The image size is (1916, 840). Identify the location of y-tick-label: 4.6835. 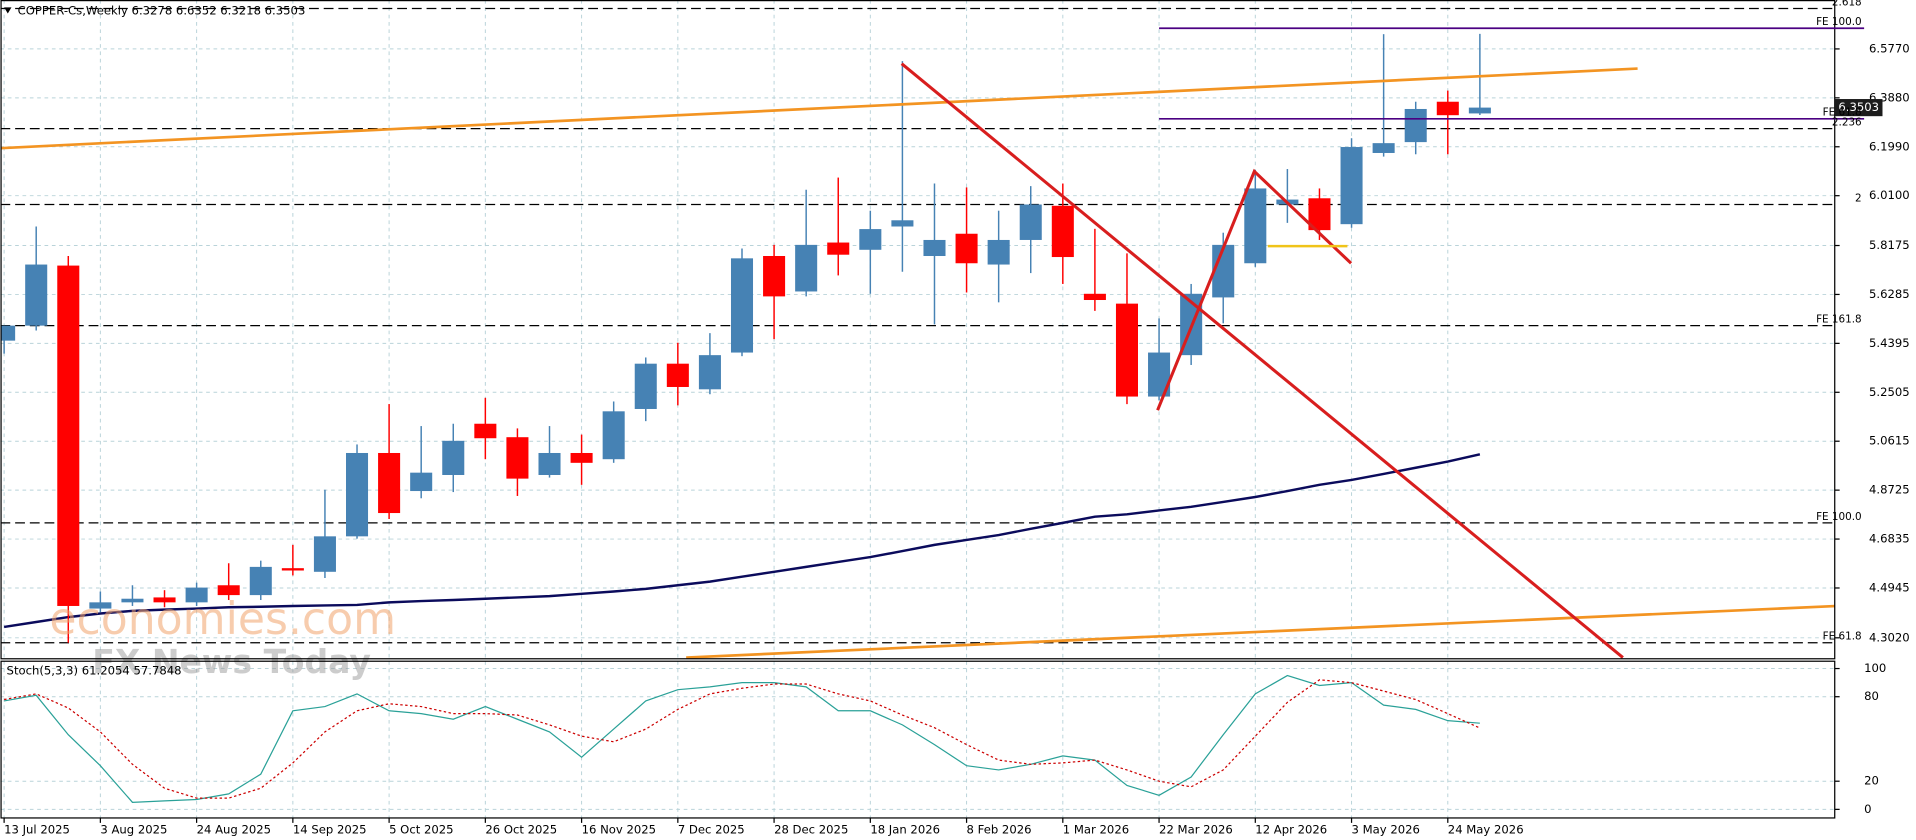
(1889, 539).